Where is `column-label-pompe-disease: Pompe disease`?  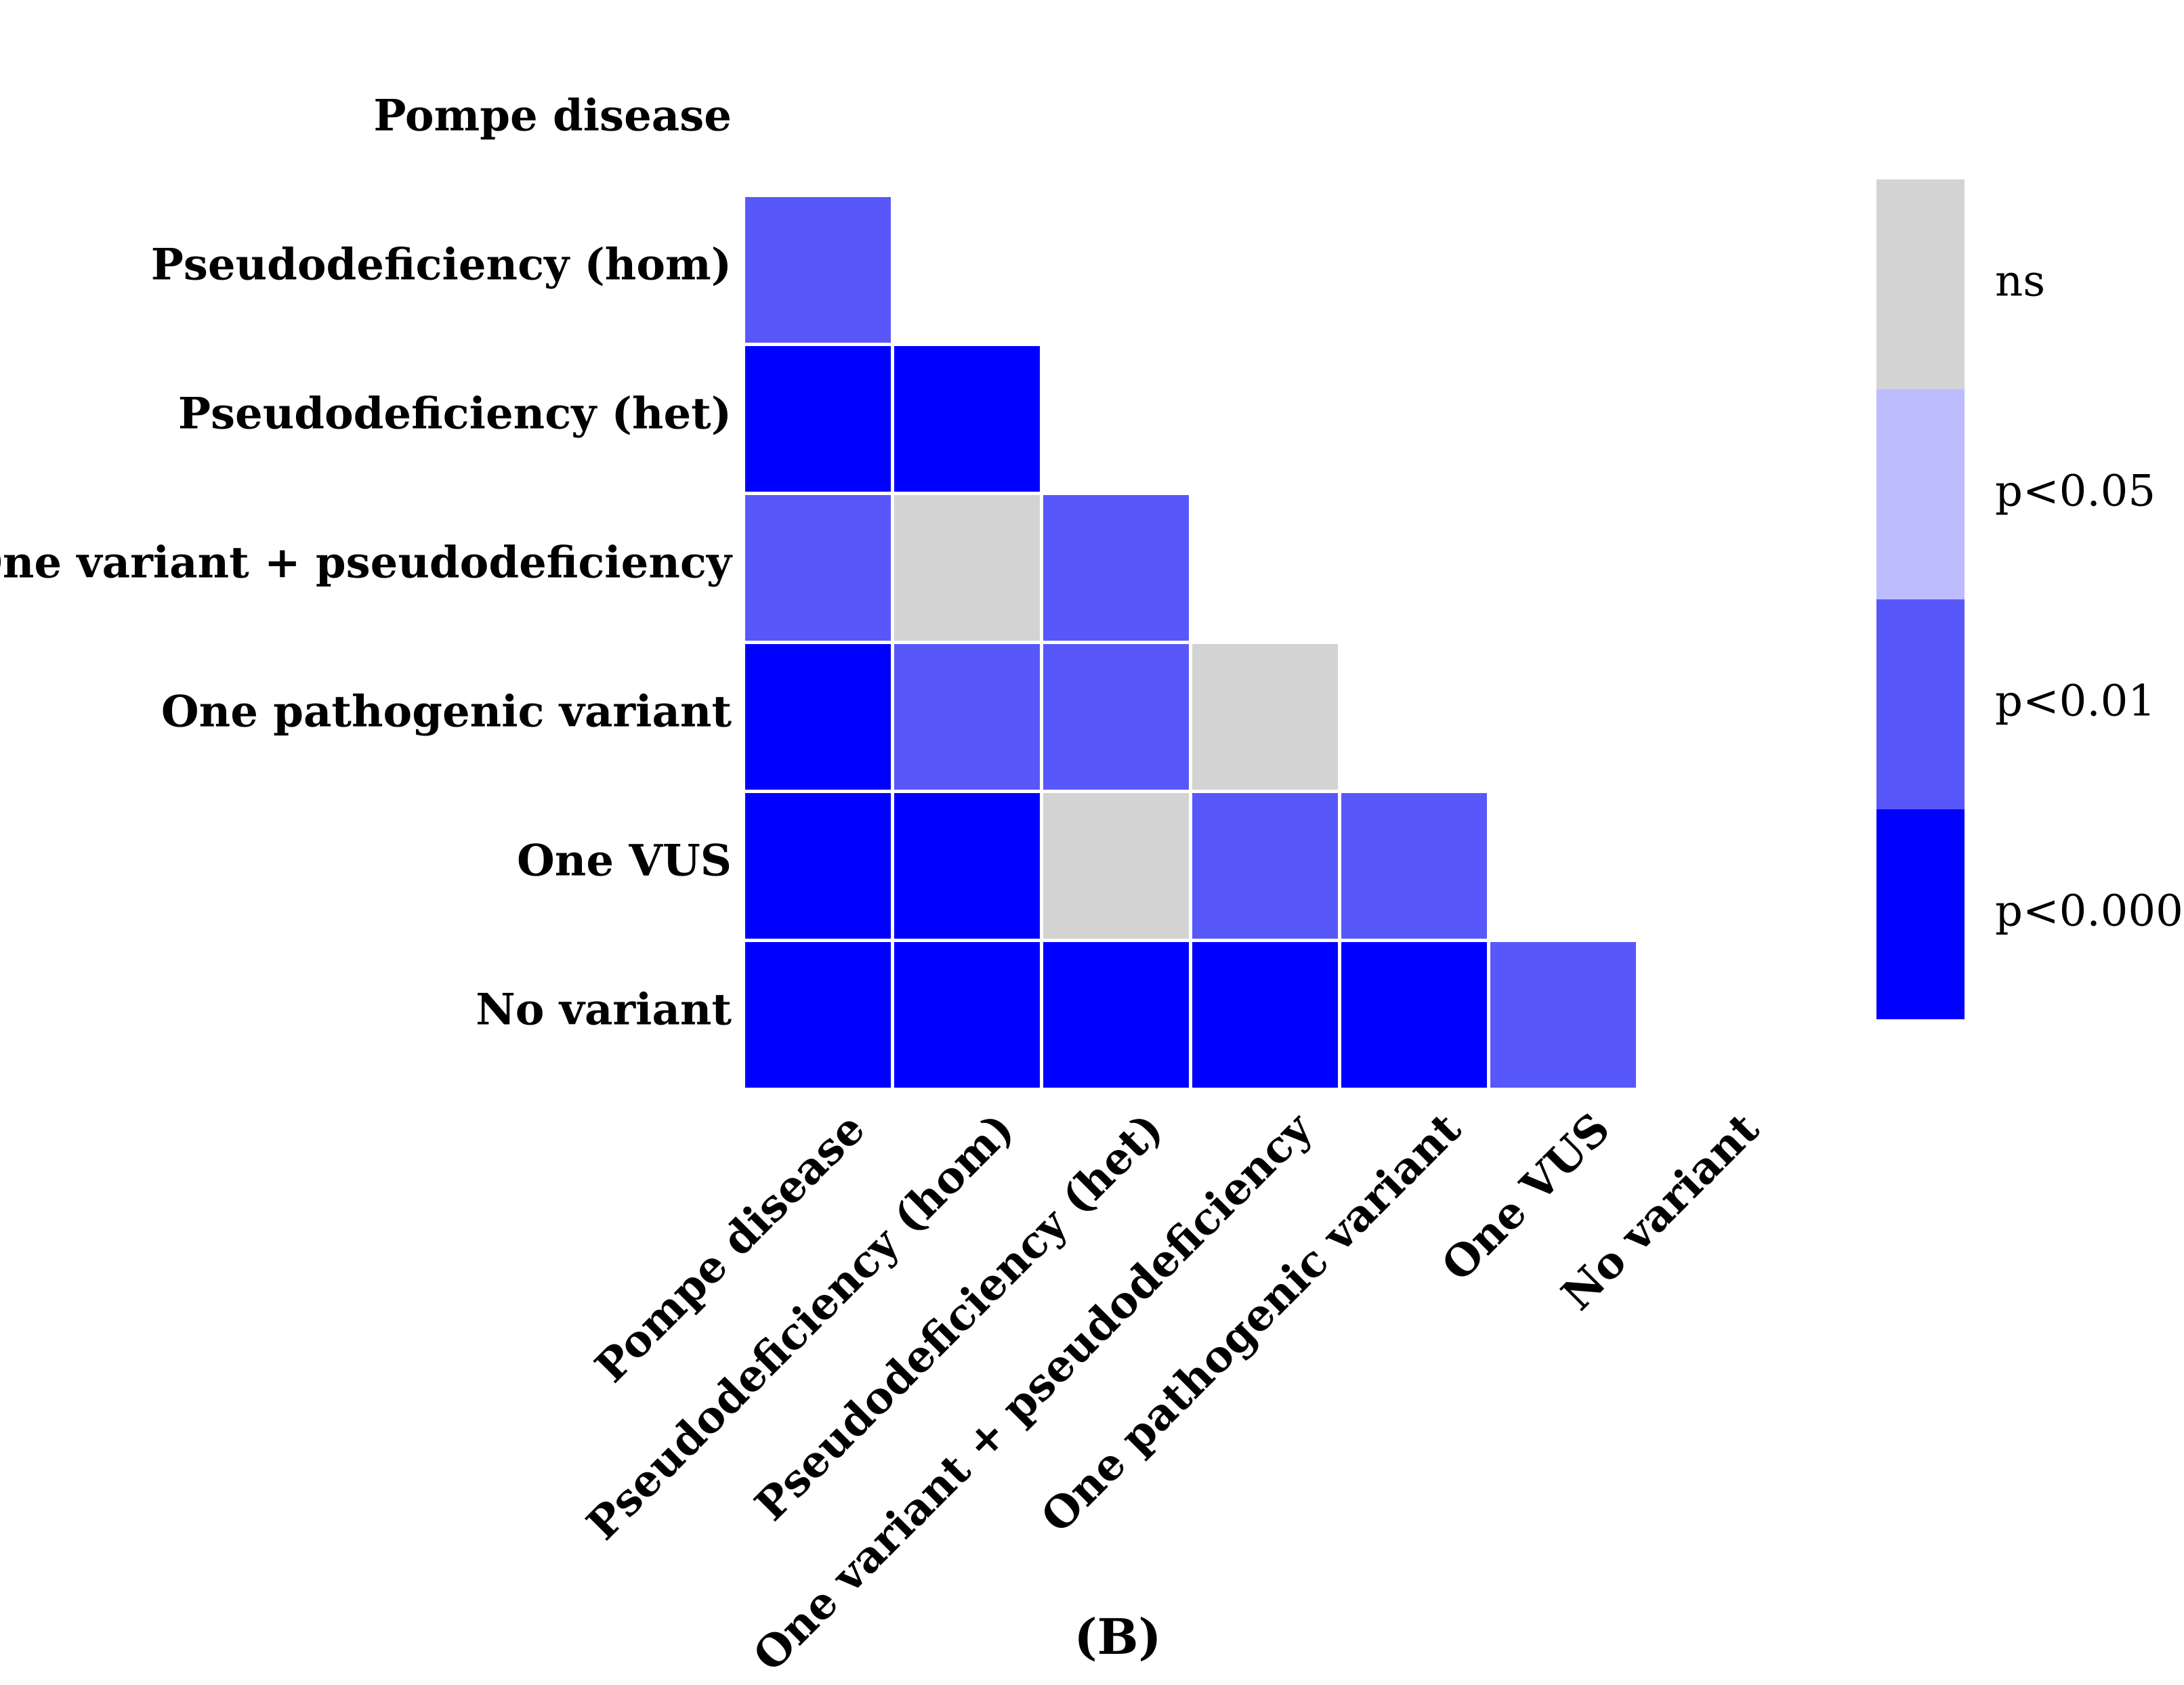 column-label-pompe-disease: Pompe disease is located at coordinates (730, 1247).